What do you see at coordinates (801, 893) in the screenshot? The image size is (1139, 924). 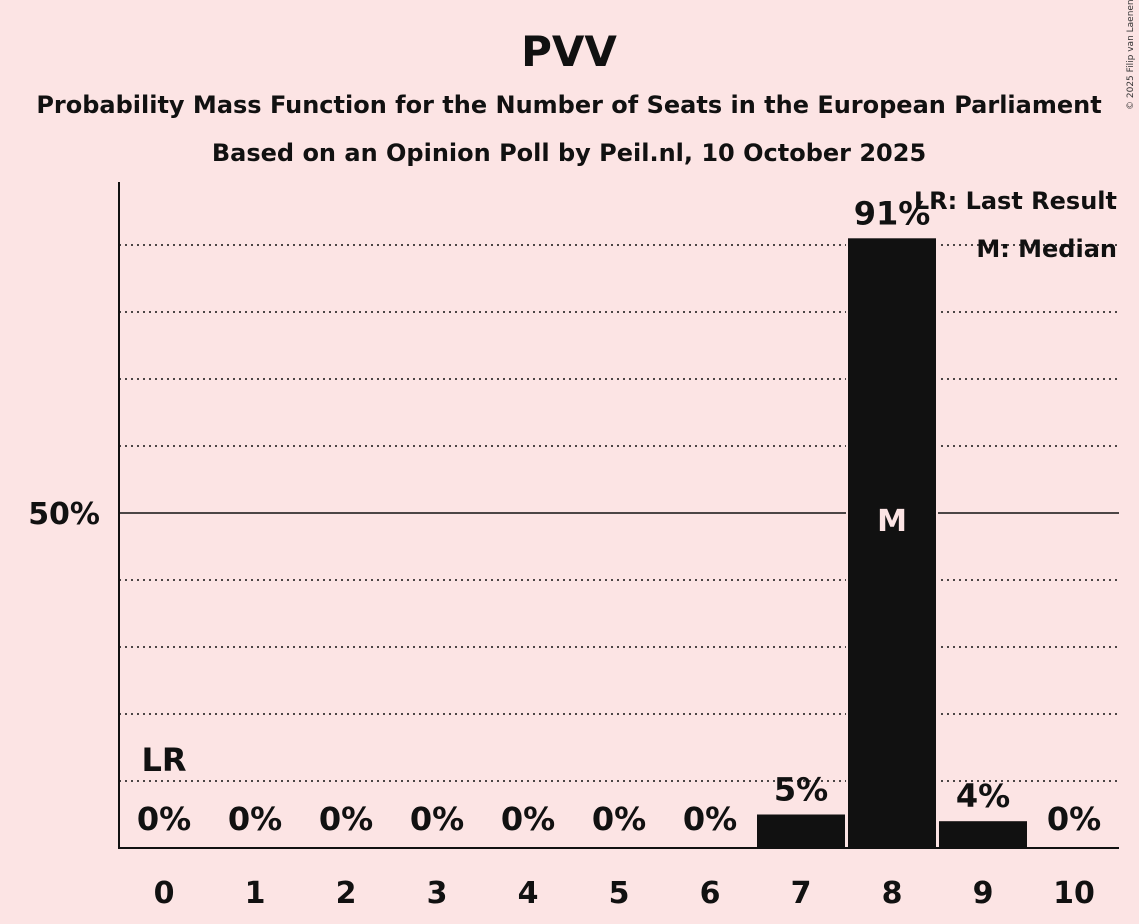 I see `x-tick-label: 7` at bounding box center [801, 893].